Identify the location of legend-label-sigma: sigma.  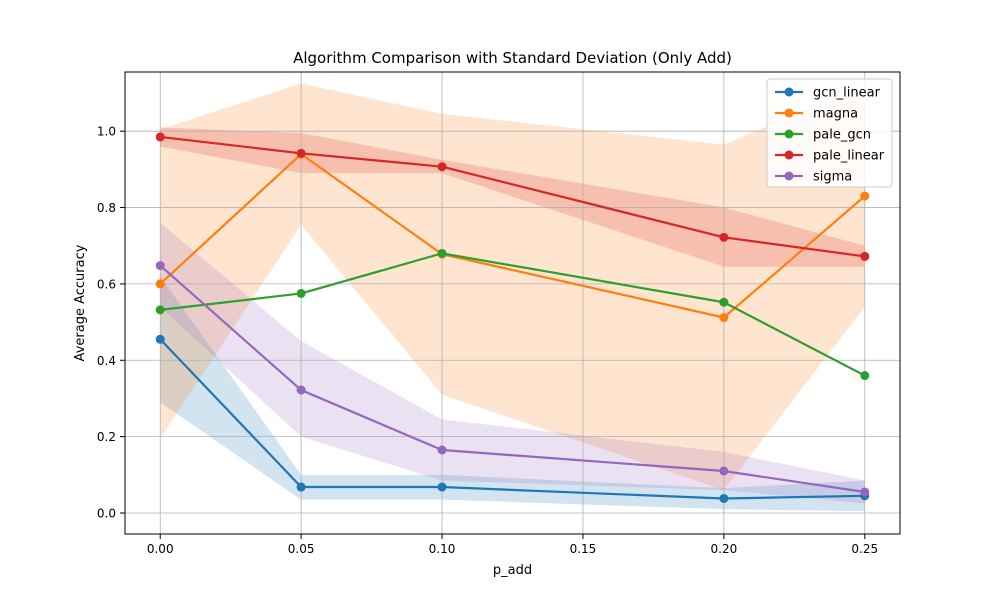
(832, 177).